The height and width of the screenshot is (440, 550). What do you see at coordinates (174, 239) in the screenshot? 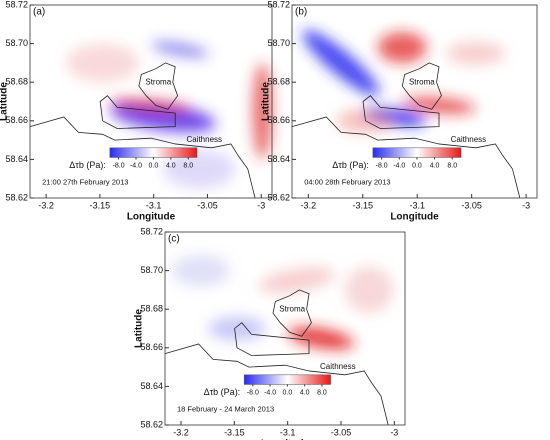
I see `panel-label: (c)` at bounding box center [174, 239].